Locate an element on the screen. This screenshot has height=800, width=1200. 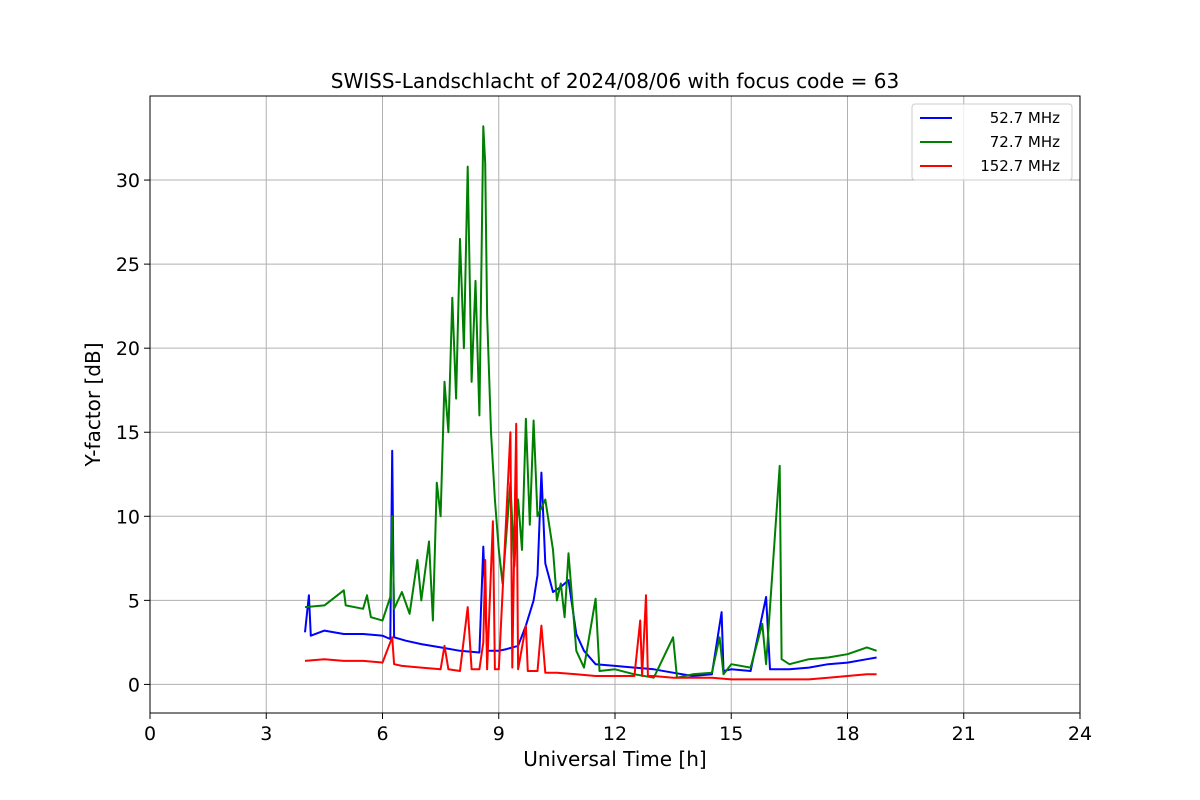
x-axis-label: Universal Time [h] is located at coordinates (614, 759).